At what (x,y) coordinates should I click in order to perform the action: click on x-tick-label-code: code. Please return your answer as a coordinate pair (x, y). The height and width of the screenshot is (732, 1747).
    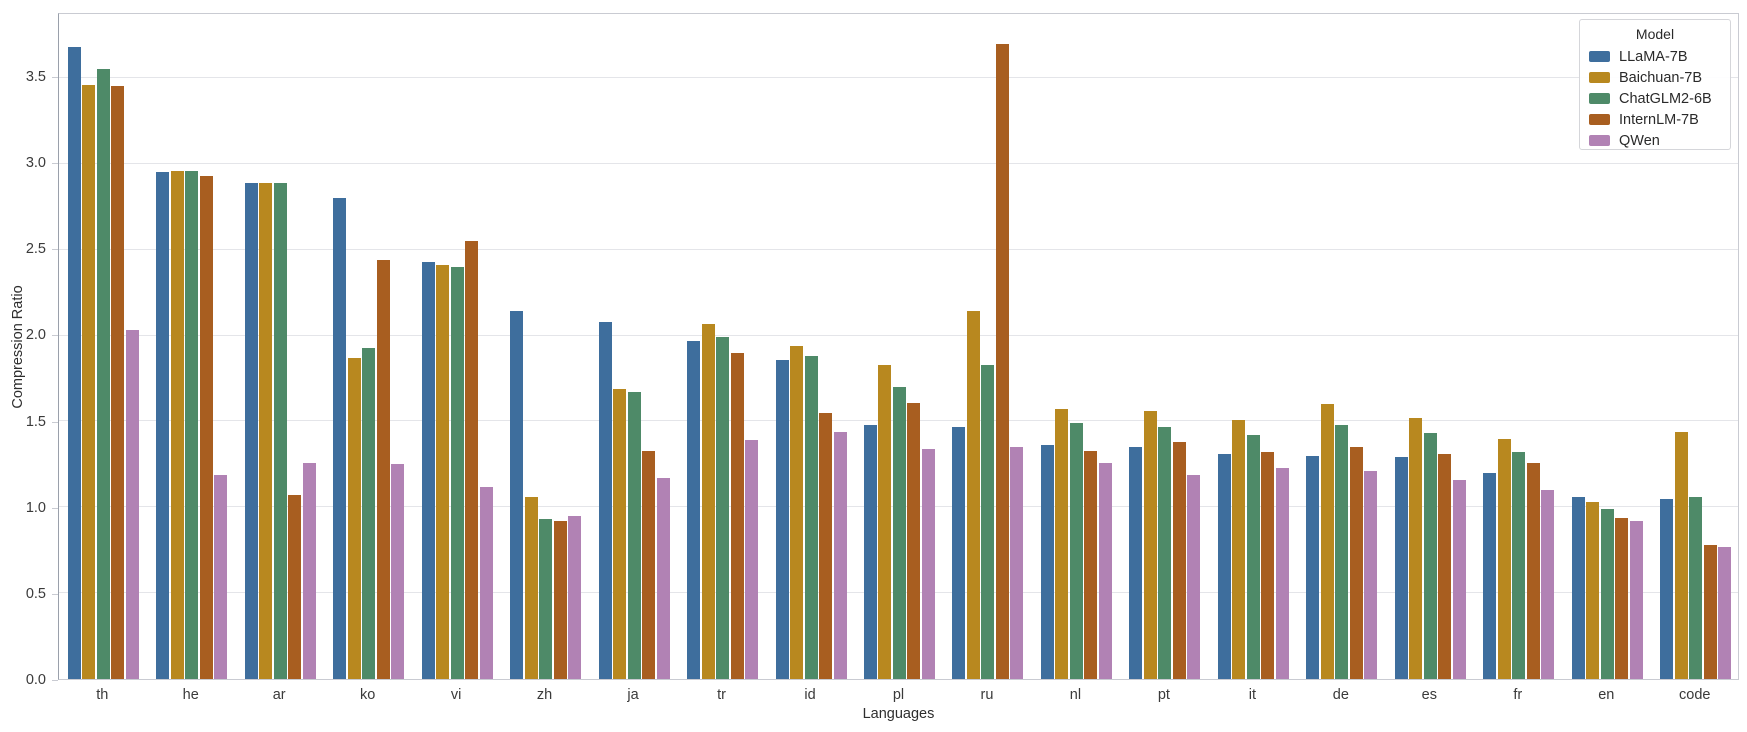
    Looking at the image, I should click on (1695, 695).